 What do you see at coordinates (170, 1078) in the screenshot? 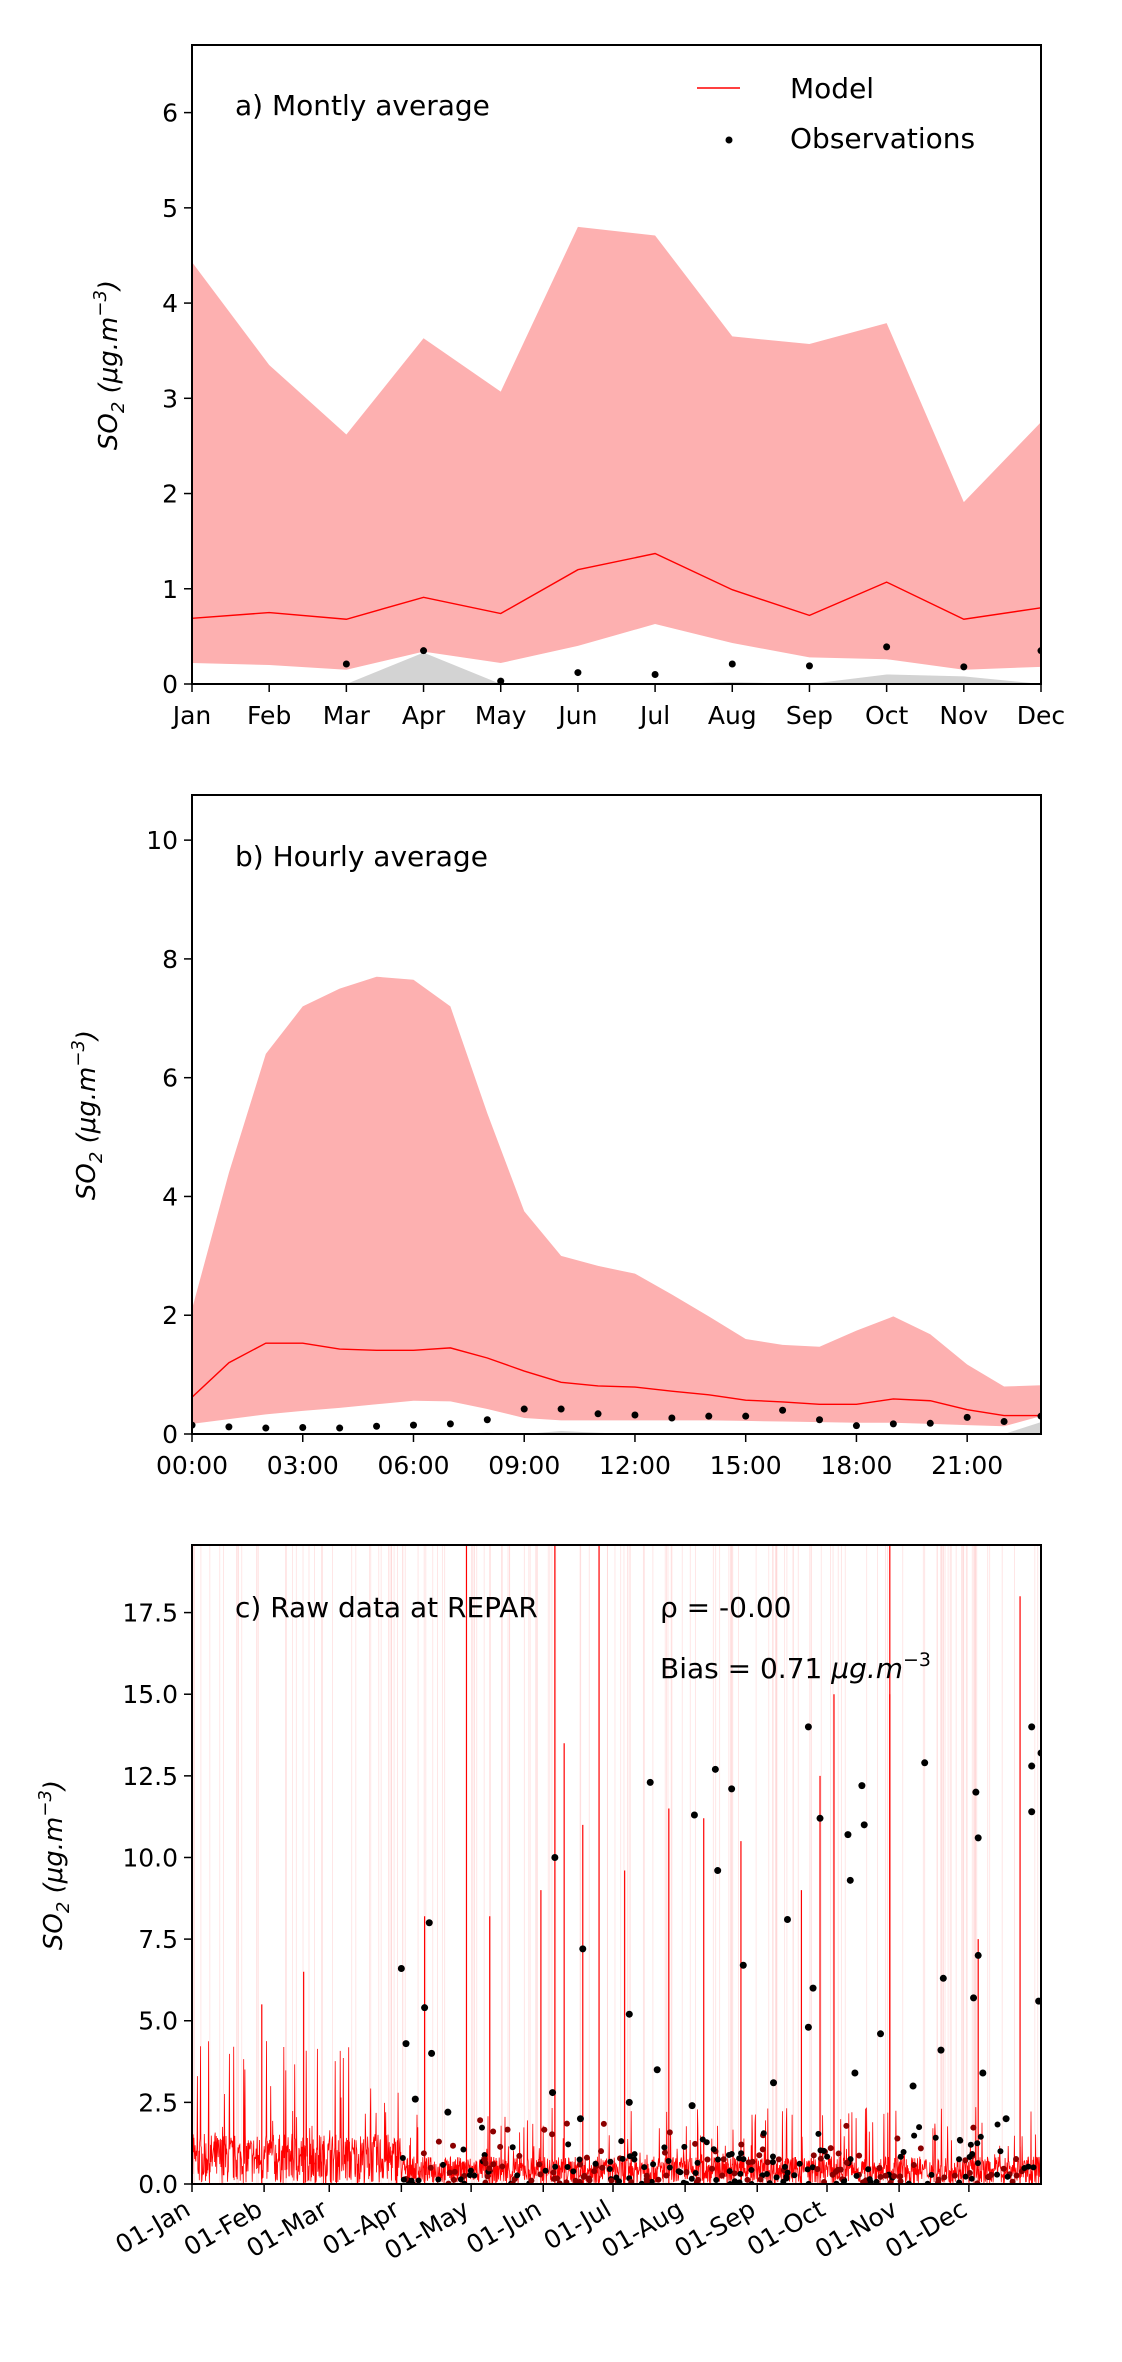
I see `panel-b-ytick-label: 6` at bounding box center [170, 1078].